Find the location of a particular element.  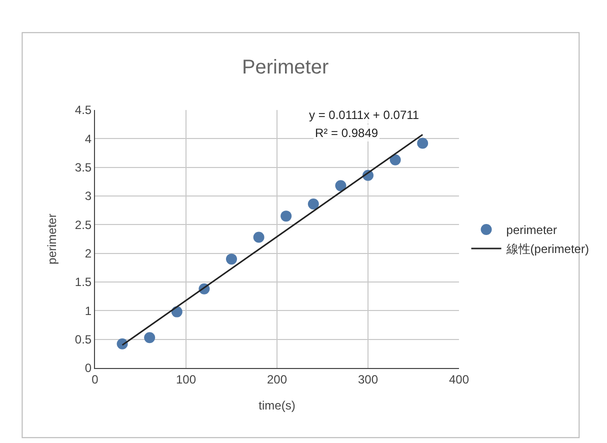

x-tick-label: 300 is located at coordinates (368, 379).